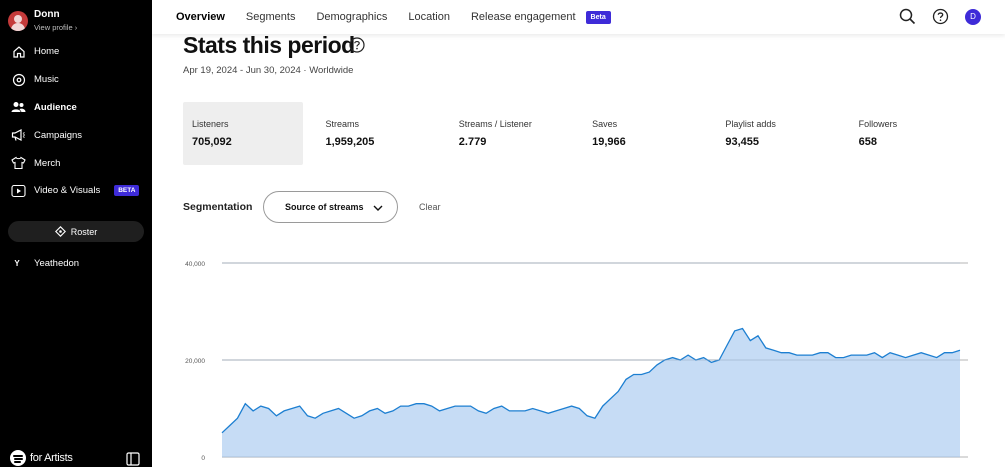  I want to click on roster-label: Roster, so click(84, 231).